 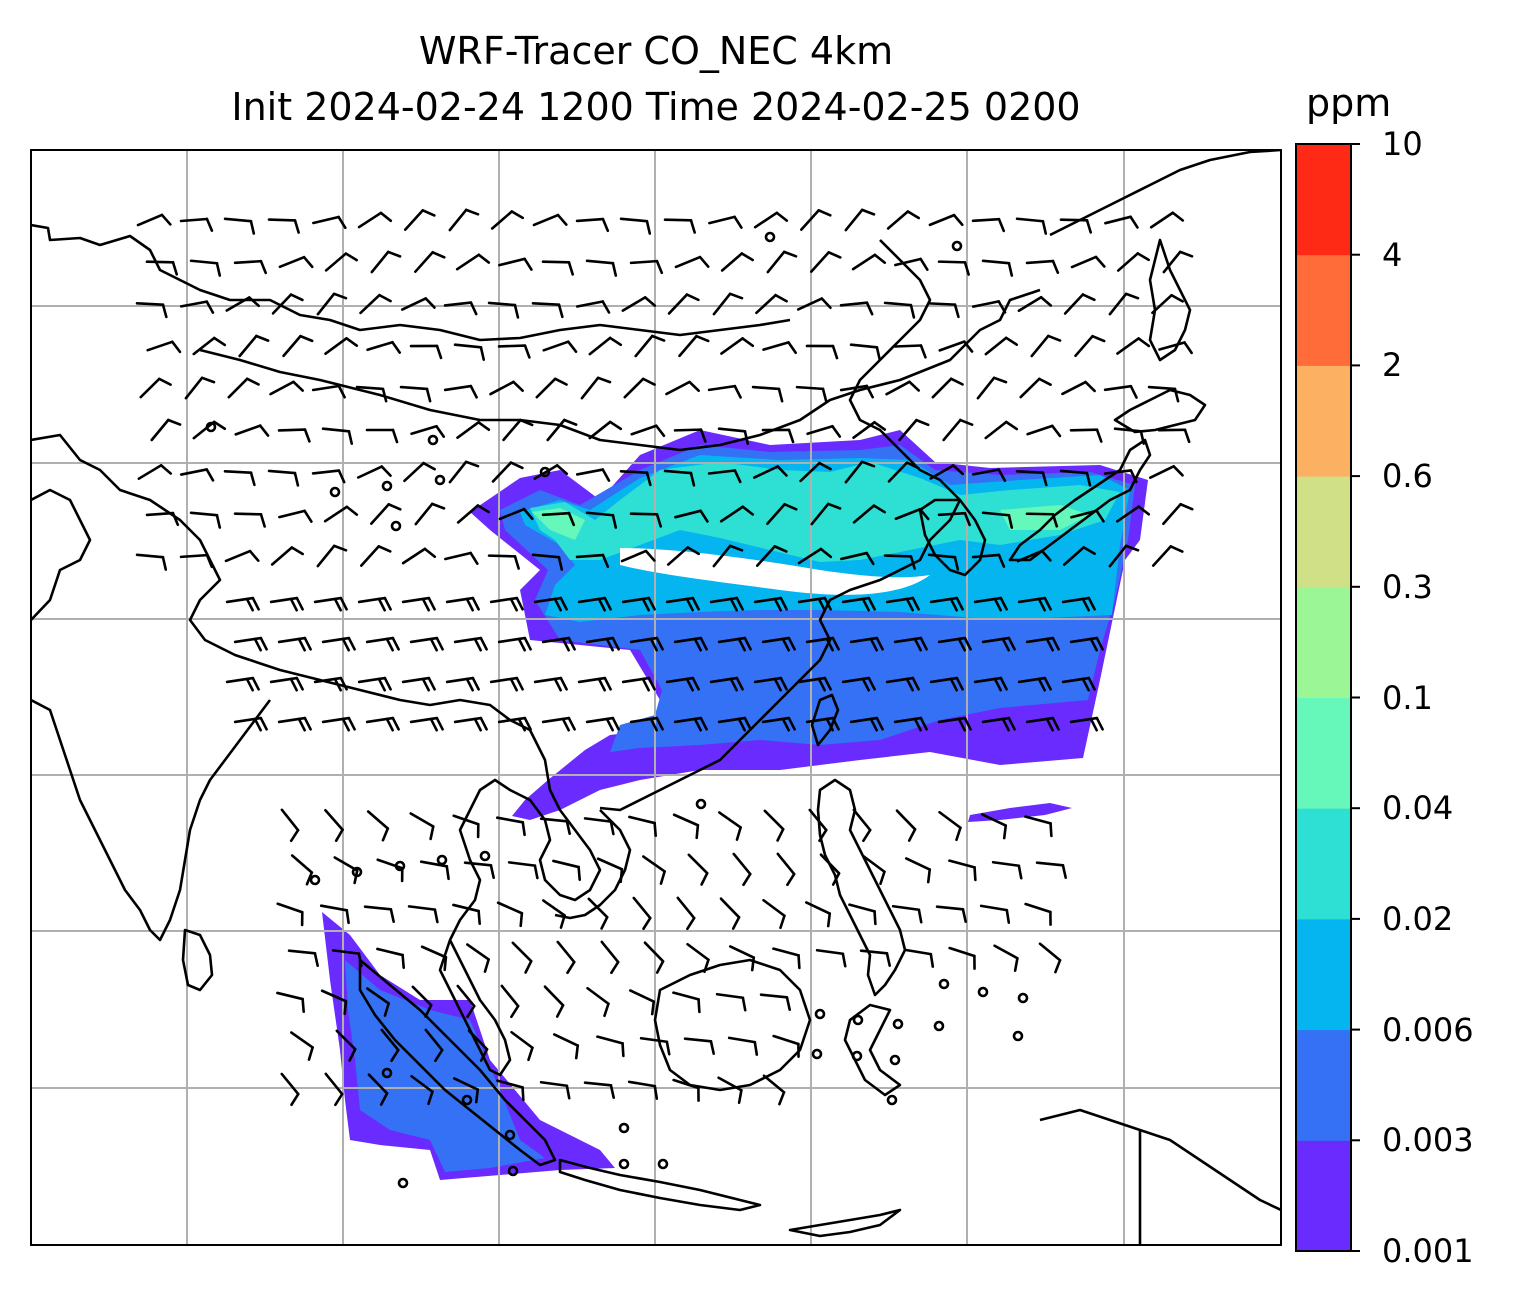 I want to click on colorbar-tick-label: 10, so click(x=1402, y=144).